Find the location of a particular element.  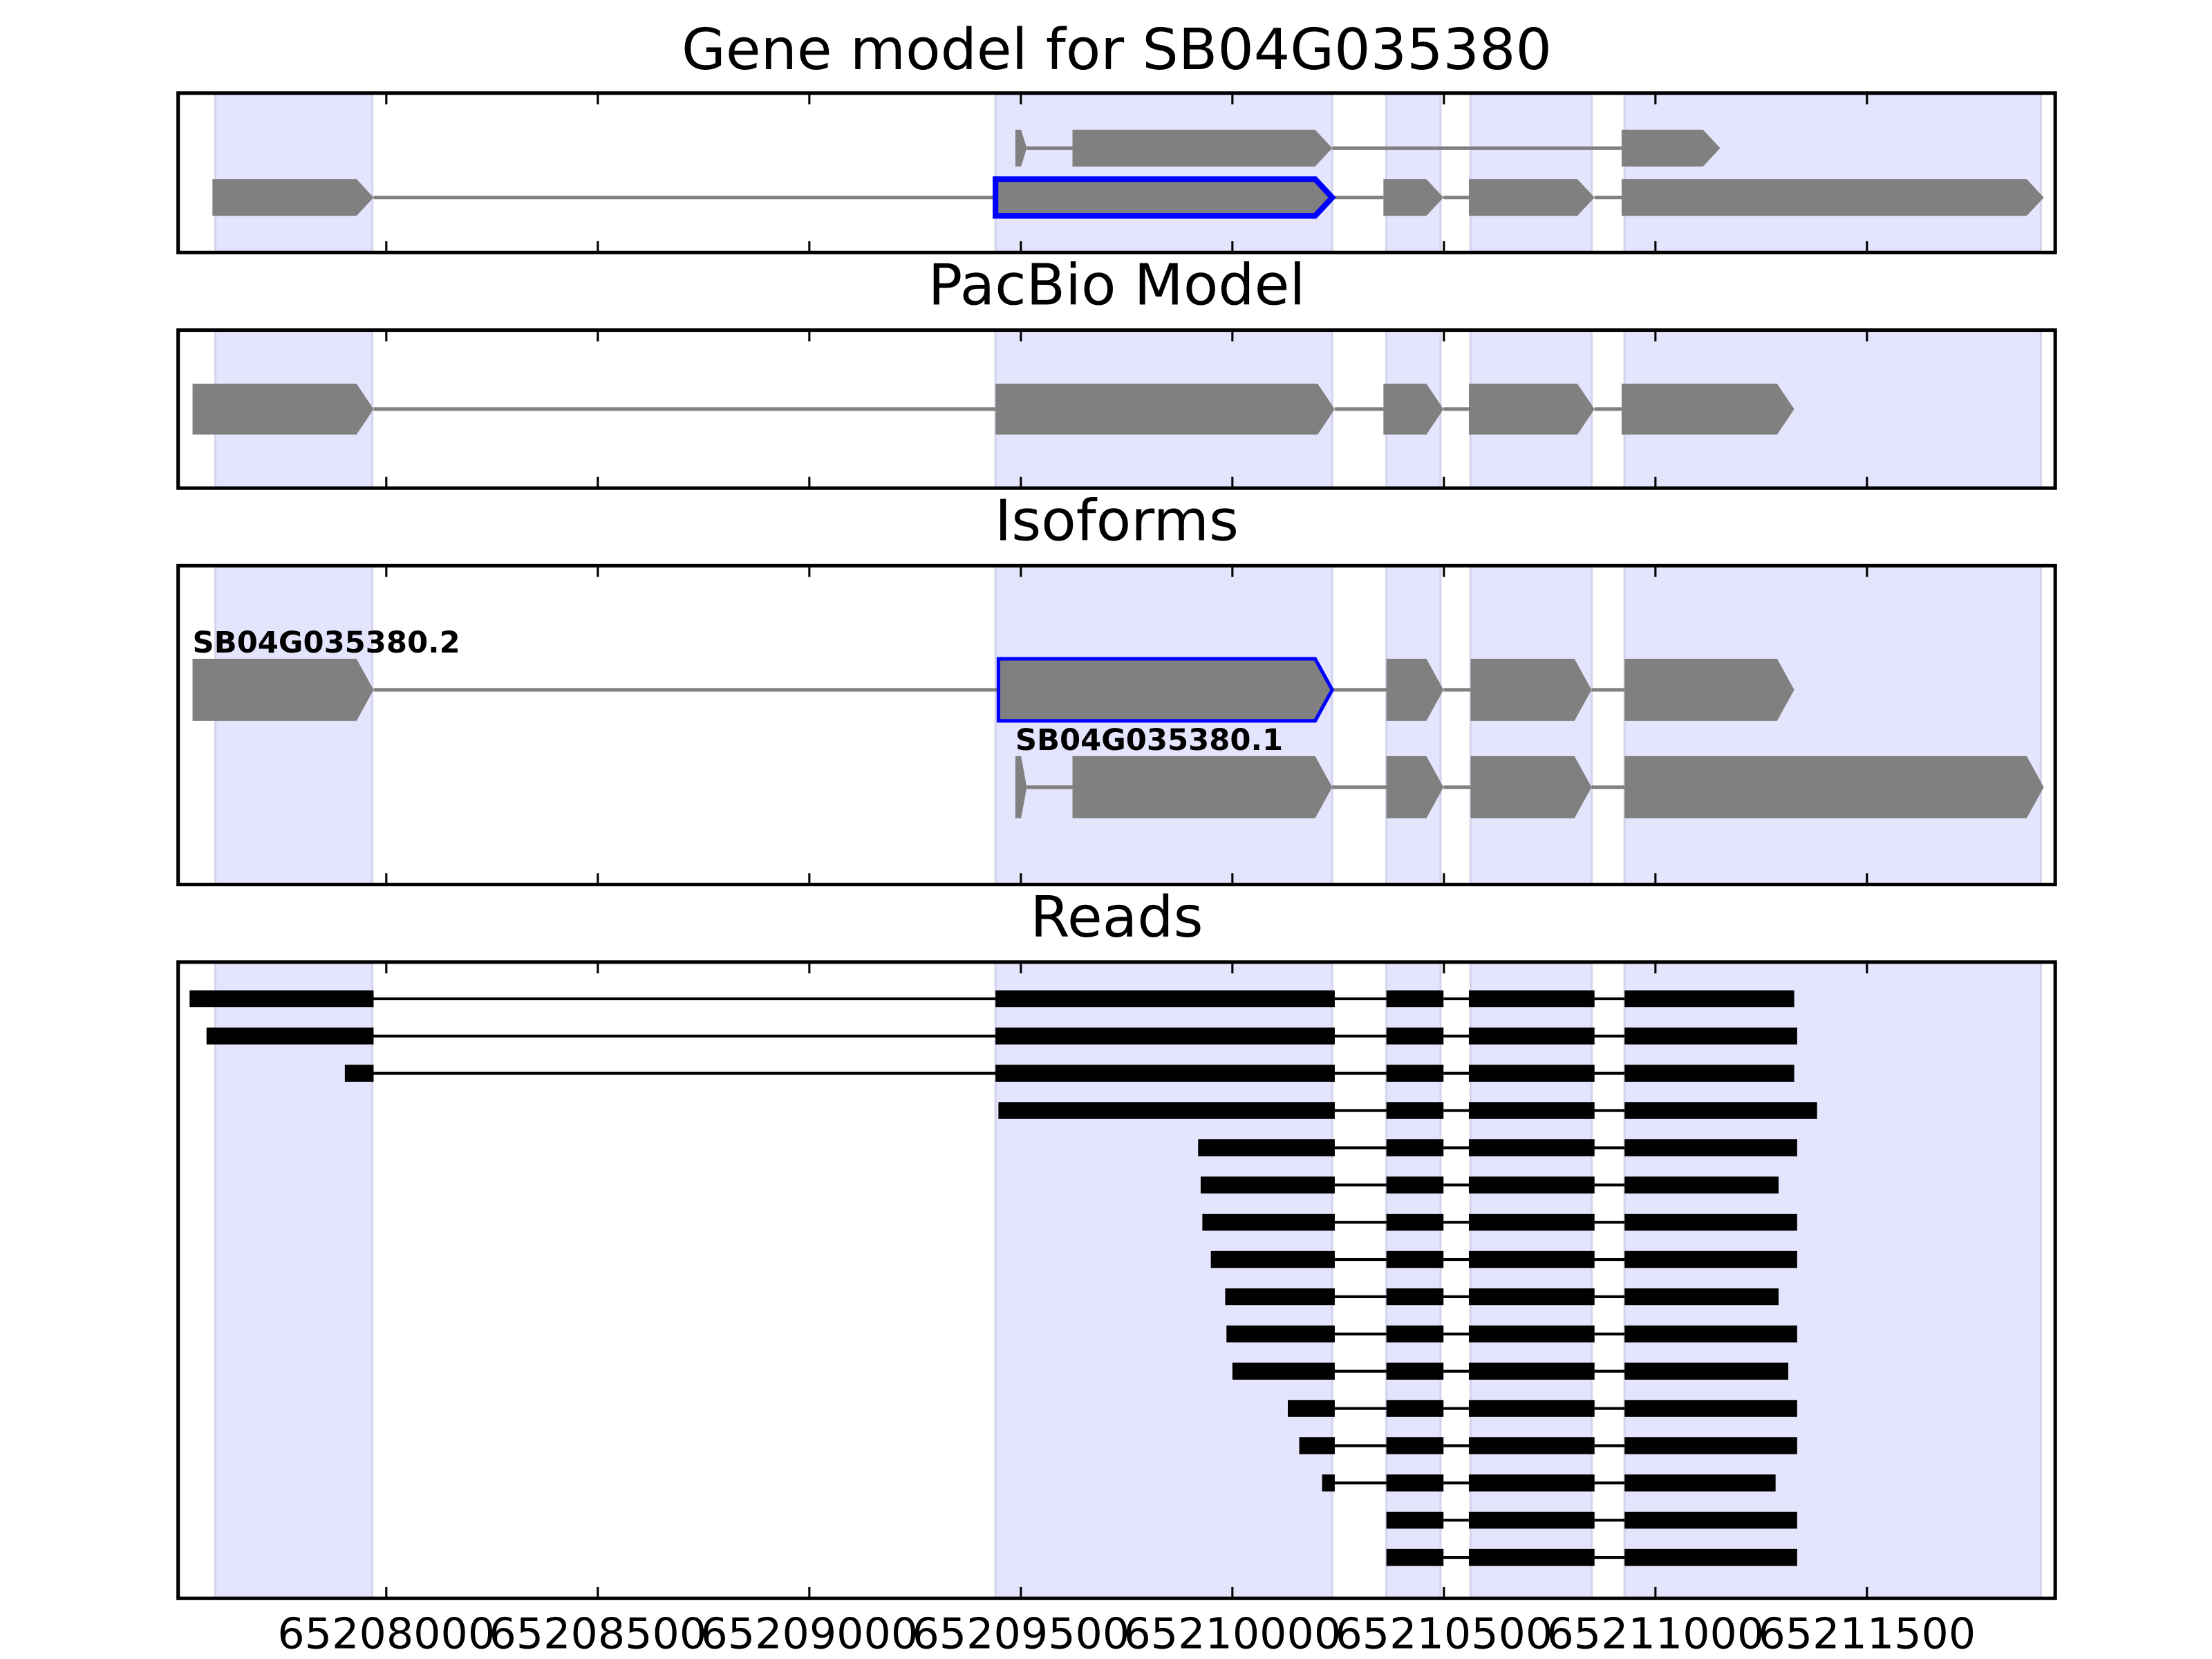

isoform-label: SB04G035380.1 is located at coordinates (1149, 740).